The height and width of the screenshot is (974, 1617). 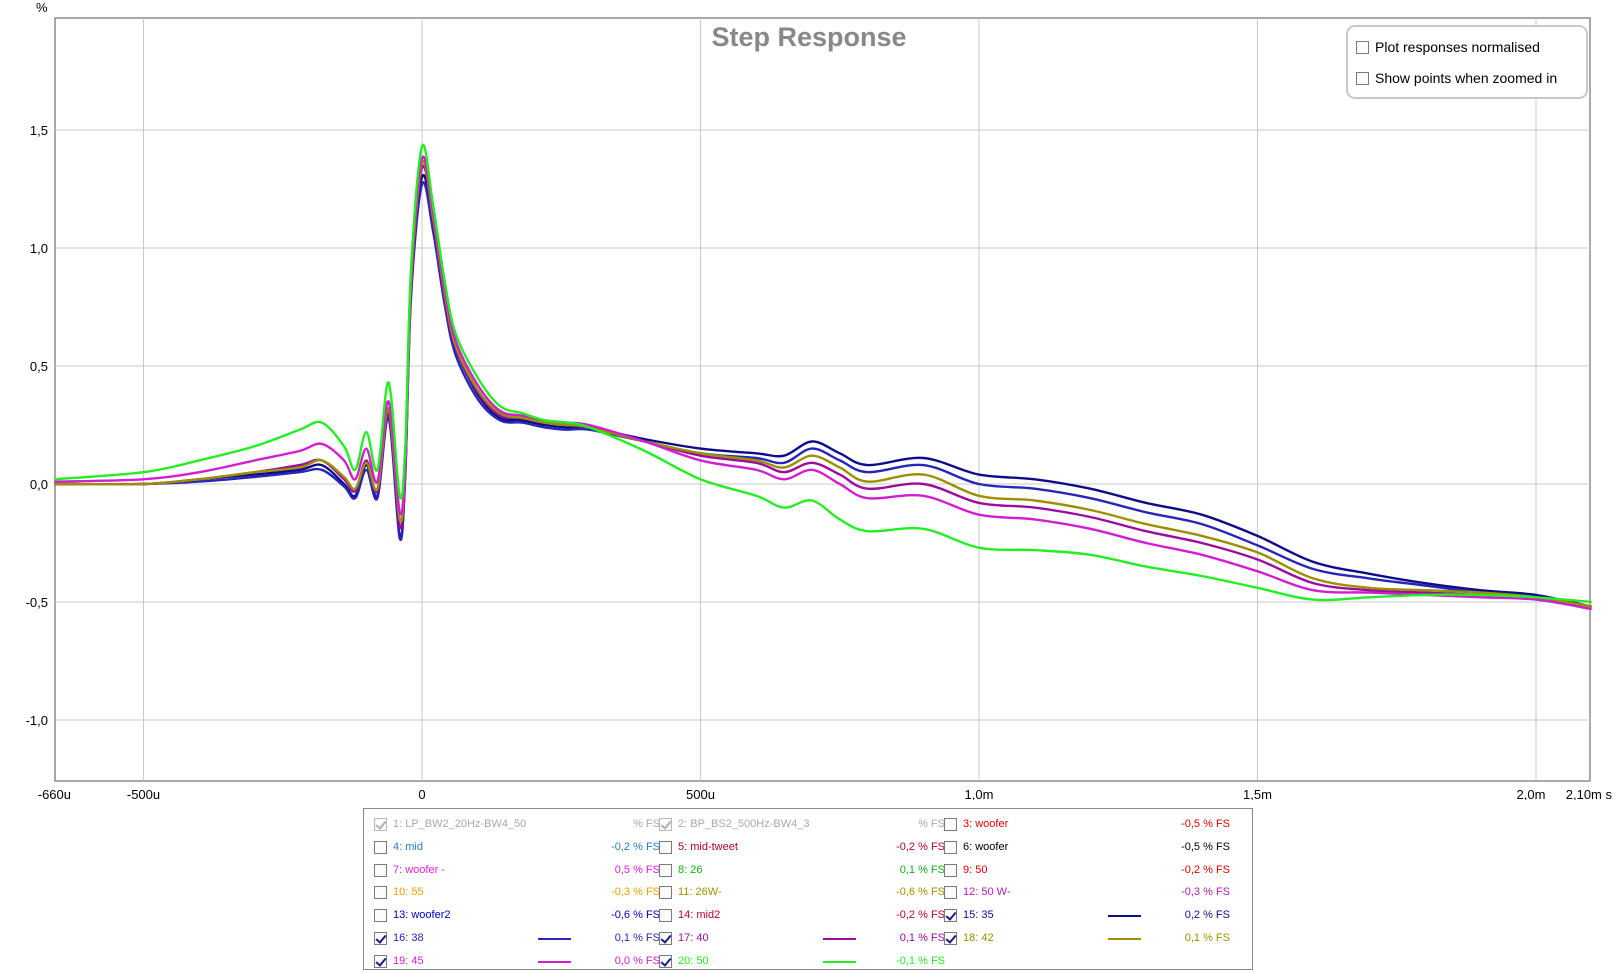 I want to click on legend-entry: 8: 26 0,1 % FS, so click(x=804, y=871).